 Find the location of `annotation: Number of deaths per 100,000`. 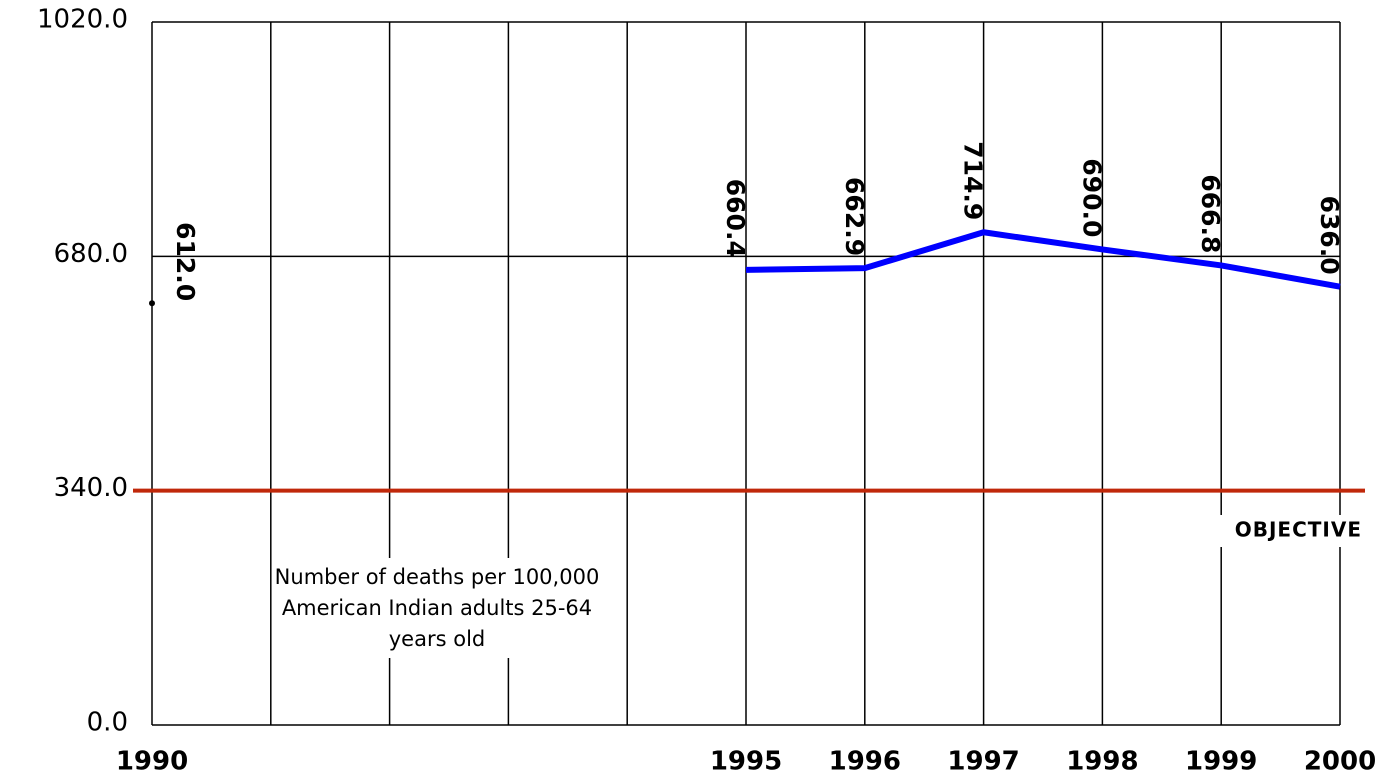

annotation: Number of deaths per 100,000 is located at coordinates (437, 577).